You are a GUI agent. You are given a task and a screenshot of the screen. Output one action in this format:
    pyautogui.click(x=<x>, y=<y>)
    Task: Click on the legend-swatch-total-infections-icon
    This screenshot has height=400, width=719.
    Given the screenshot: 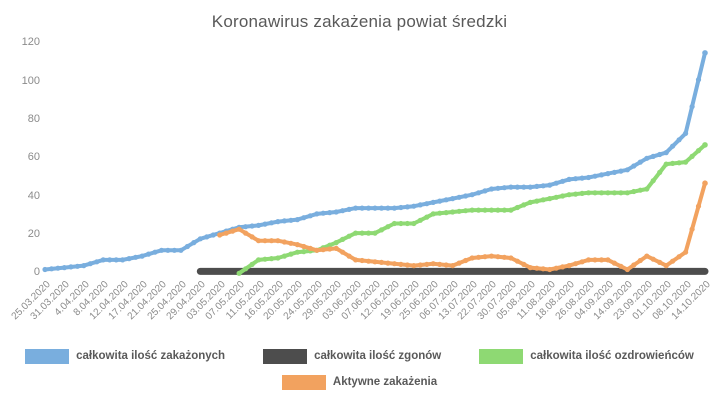 What is the action you would take?
    pyautogui.click(x=47, y=356)
    